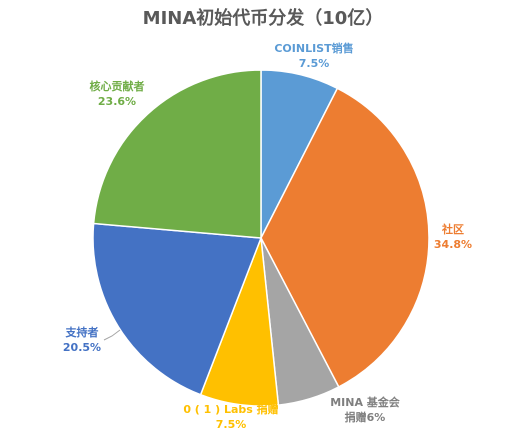 The height and width of the screenshot is (439, 527). I want to click on slice-name: 支持者, so click(82, 332).